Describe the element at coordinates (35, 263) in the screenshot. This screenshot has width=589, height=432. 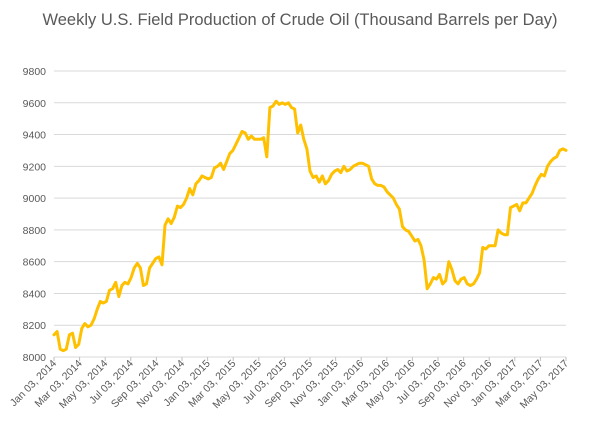
I see `y-tick-label: 8600` at that location.